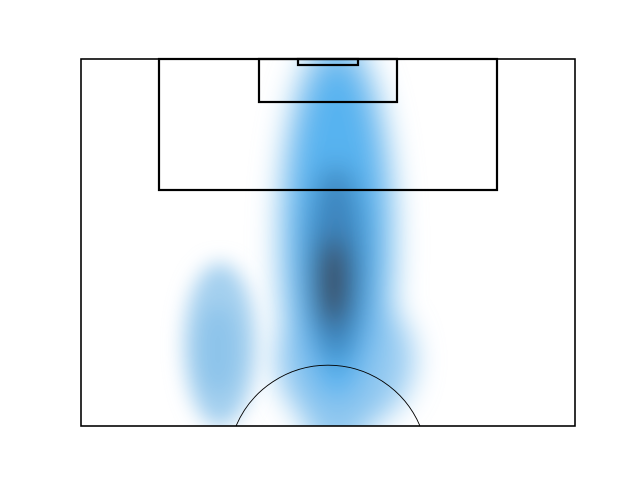 The width and height of the screenshot is (640, 480). What do you see at coordinates (218, 350) in the screenshot?
I see `density-side-inner` at bounding box center [218, 350].